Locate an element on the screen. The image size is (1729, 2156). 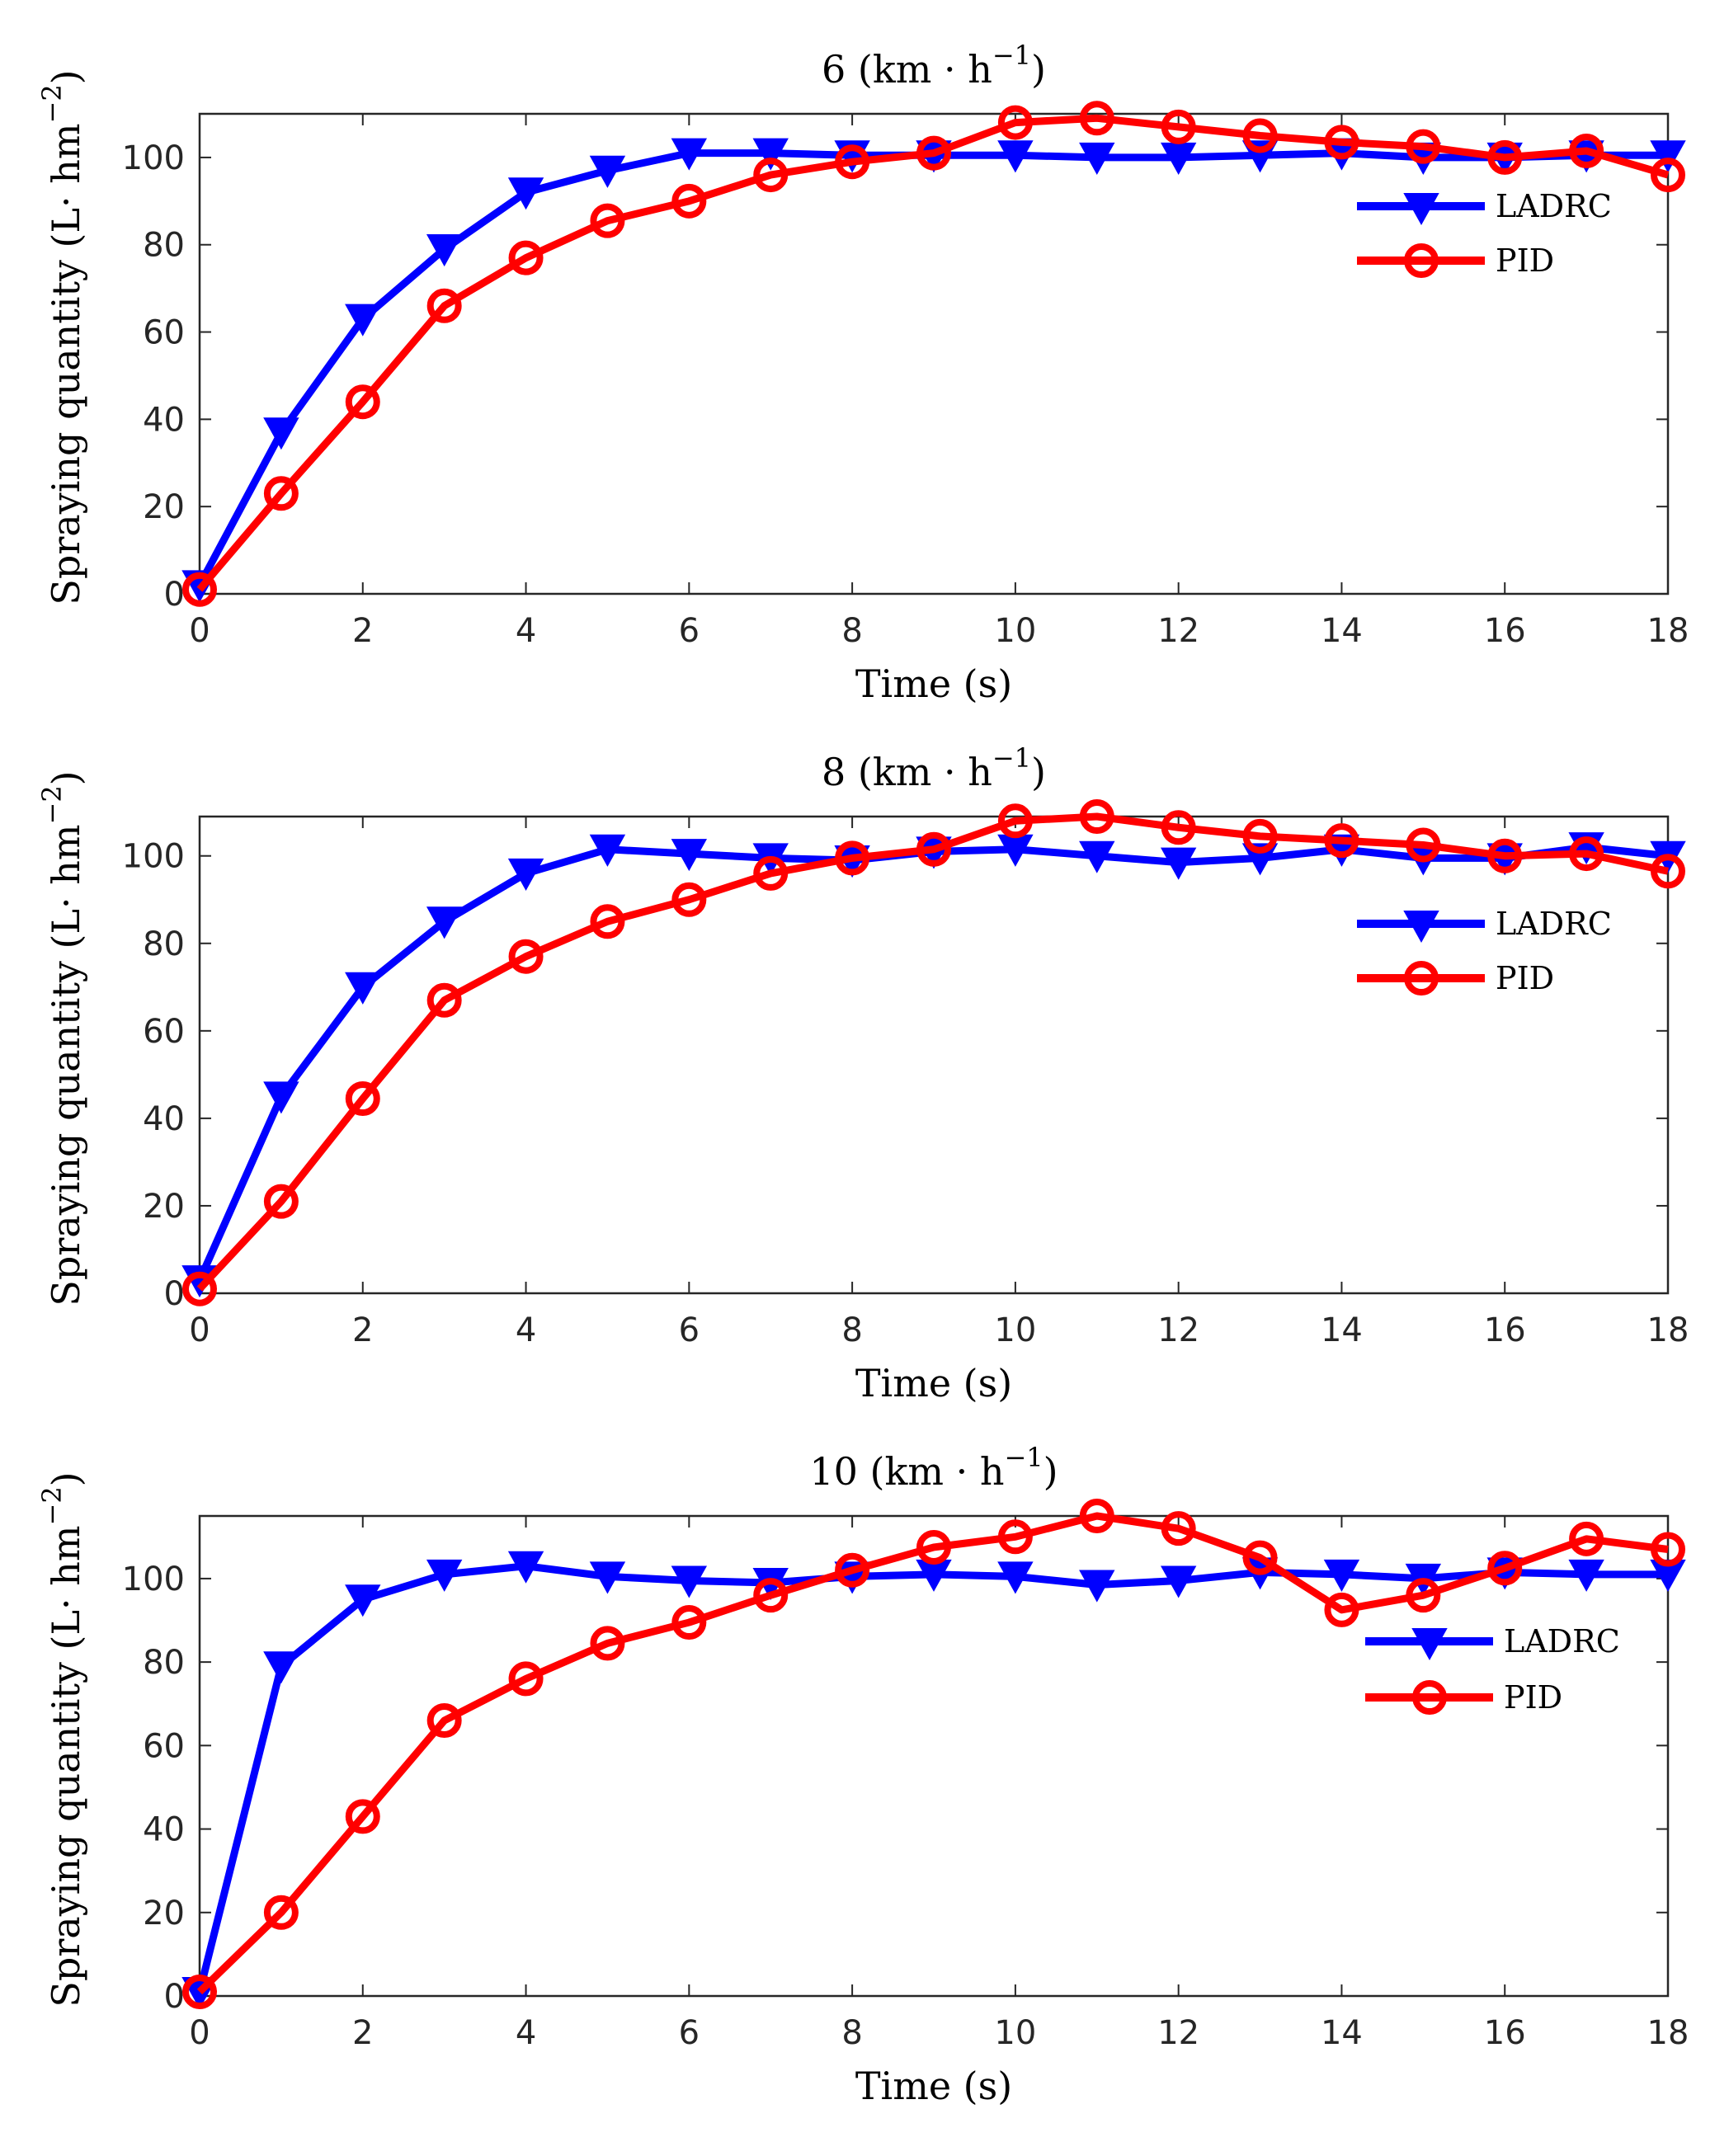
legend: LADRC PID is located at coordinates (1493, 1669).